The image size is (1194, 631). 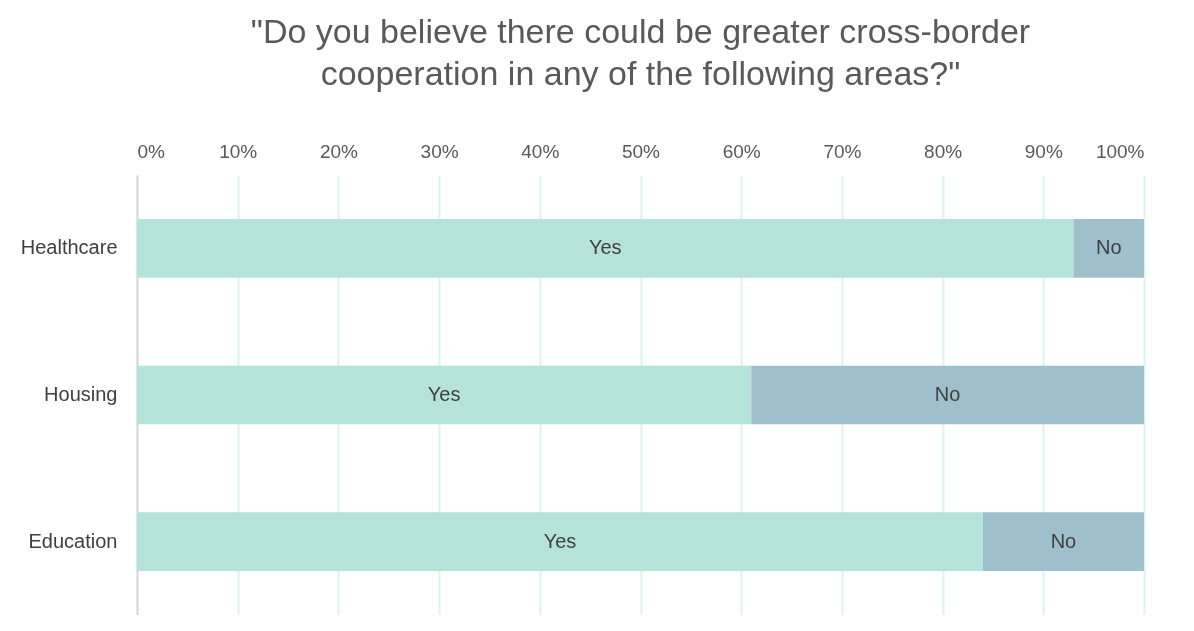 What do you see at coordinates (73, 540) in the screenshot?
I see `y-tick-label: Education` at bounding box center [73, 540].